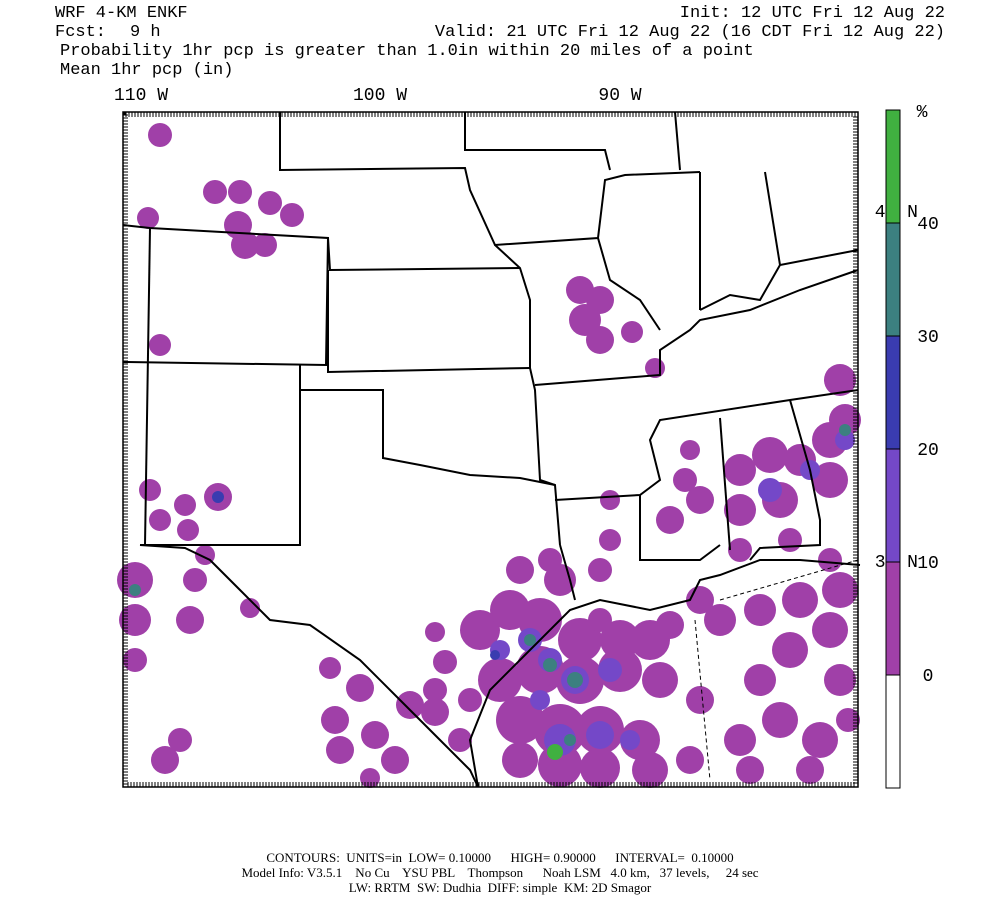 The height and width of the screenshot is (900, 1000). What do you see at coordinates (141, 96) in the screenshot?
I see `lon-label: 110 W` at bounding box center [141, 96].